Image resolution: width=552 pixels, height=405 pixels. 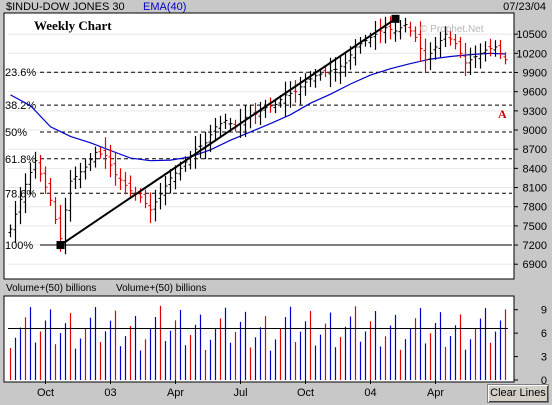 I want to click on date-label: 07/23/04, so click(x=524, y=7).